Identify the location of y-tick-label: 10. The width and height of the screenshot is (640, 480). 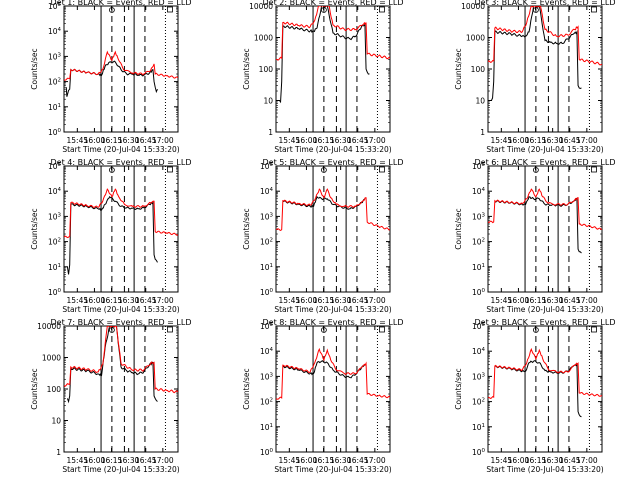
(480, 101).